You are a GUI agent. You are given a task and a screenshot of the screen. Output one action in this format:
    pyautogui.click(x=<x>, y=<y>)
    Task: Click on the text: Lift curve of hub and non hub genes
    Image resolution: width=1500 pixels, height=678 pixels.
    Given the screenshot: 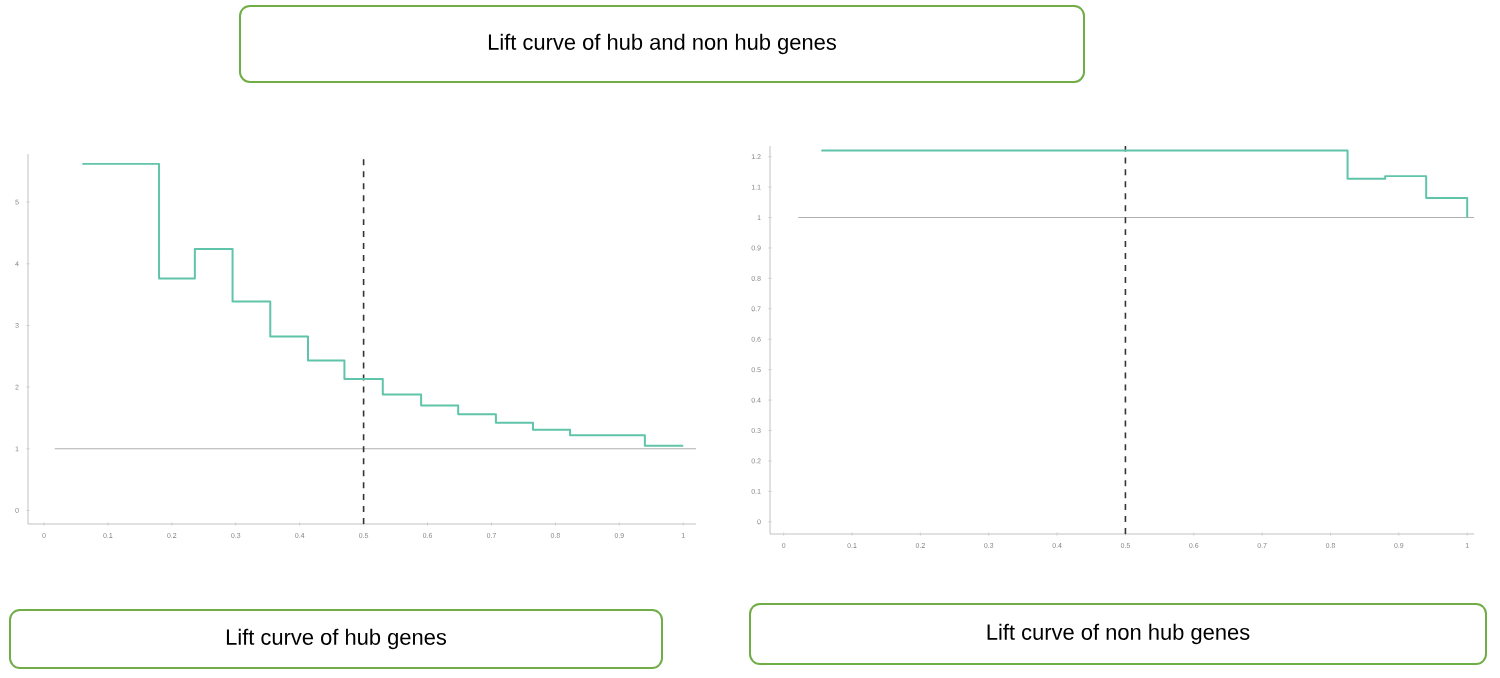 What is the action you would take?
    pyautogui.click(x=662, y=44)
    